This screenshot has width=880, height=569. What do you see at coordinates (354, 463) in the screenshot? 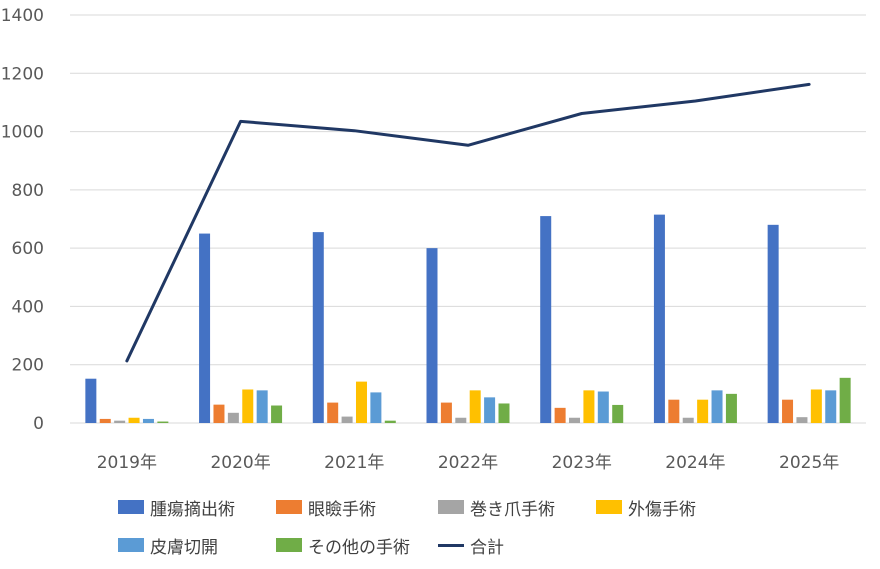
I see `x-tick-label: 2021年` at bounding box center [354, 463].